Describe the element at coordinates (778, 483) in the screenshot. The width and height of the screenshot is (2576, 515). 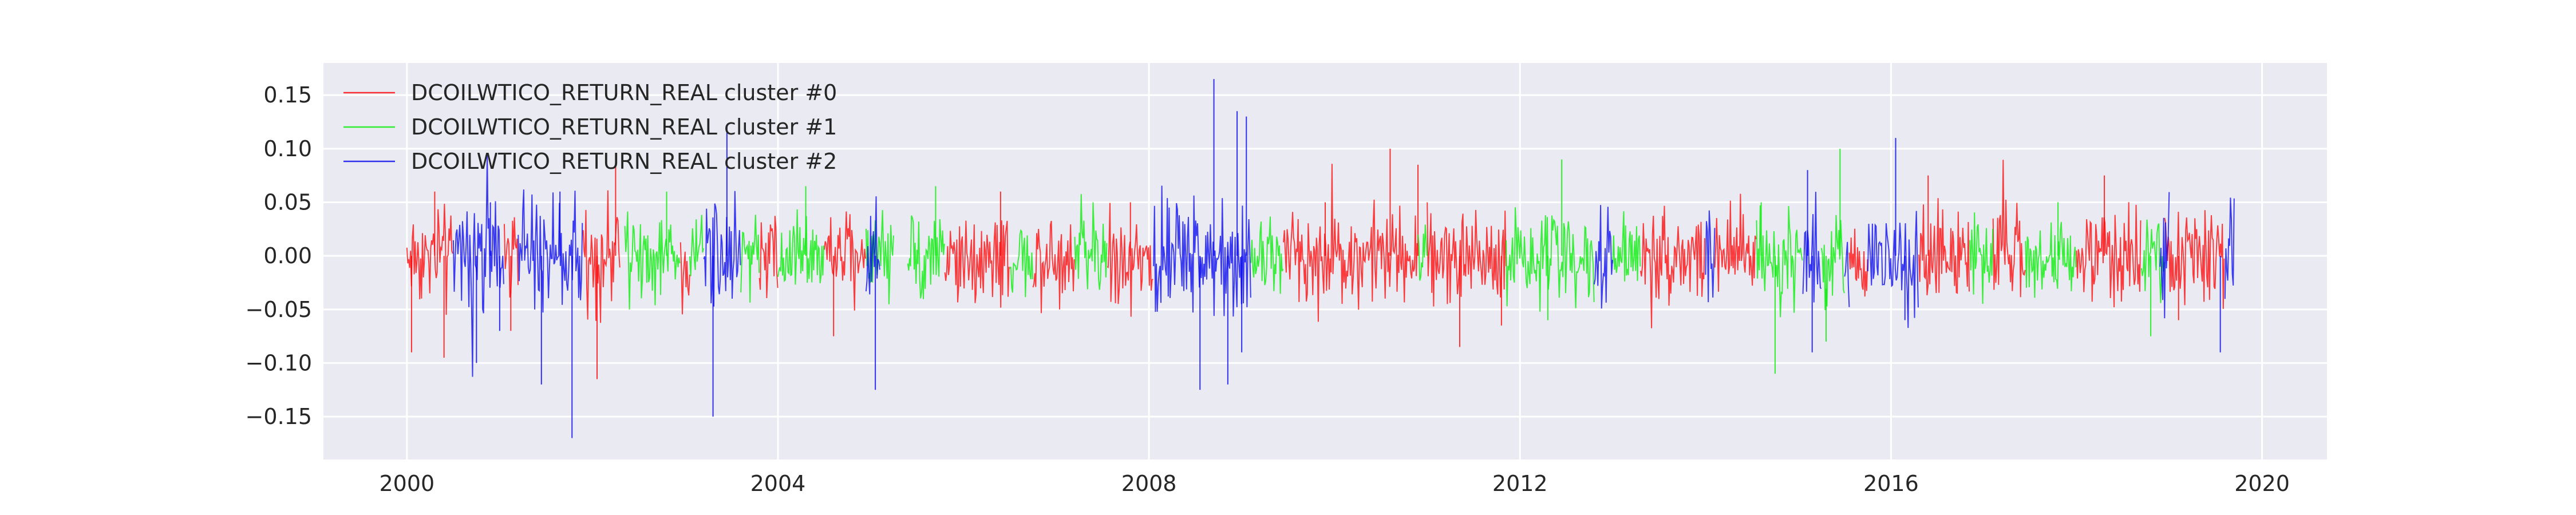
I see `x-tick-label: 2004` at that location.